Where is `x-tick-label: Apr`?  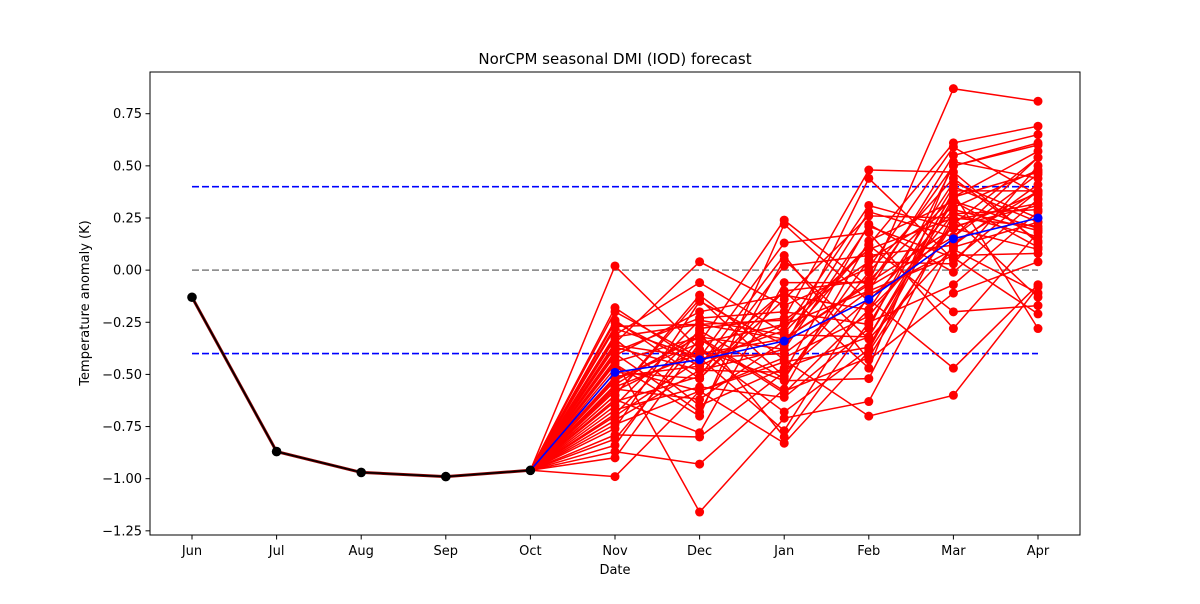 x-tick-label: Apr is located at coordinates (1038, 551).